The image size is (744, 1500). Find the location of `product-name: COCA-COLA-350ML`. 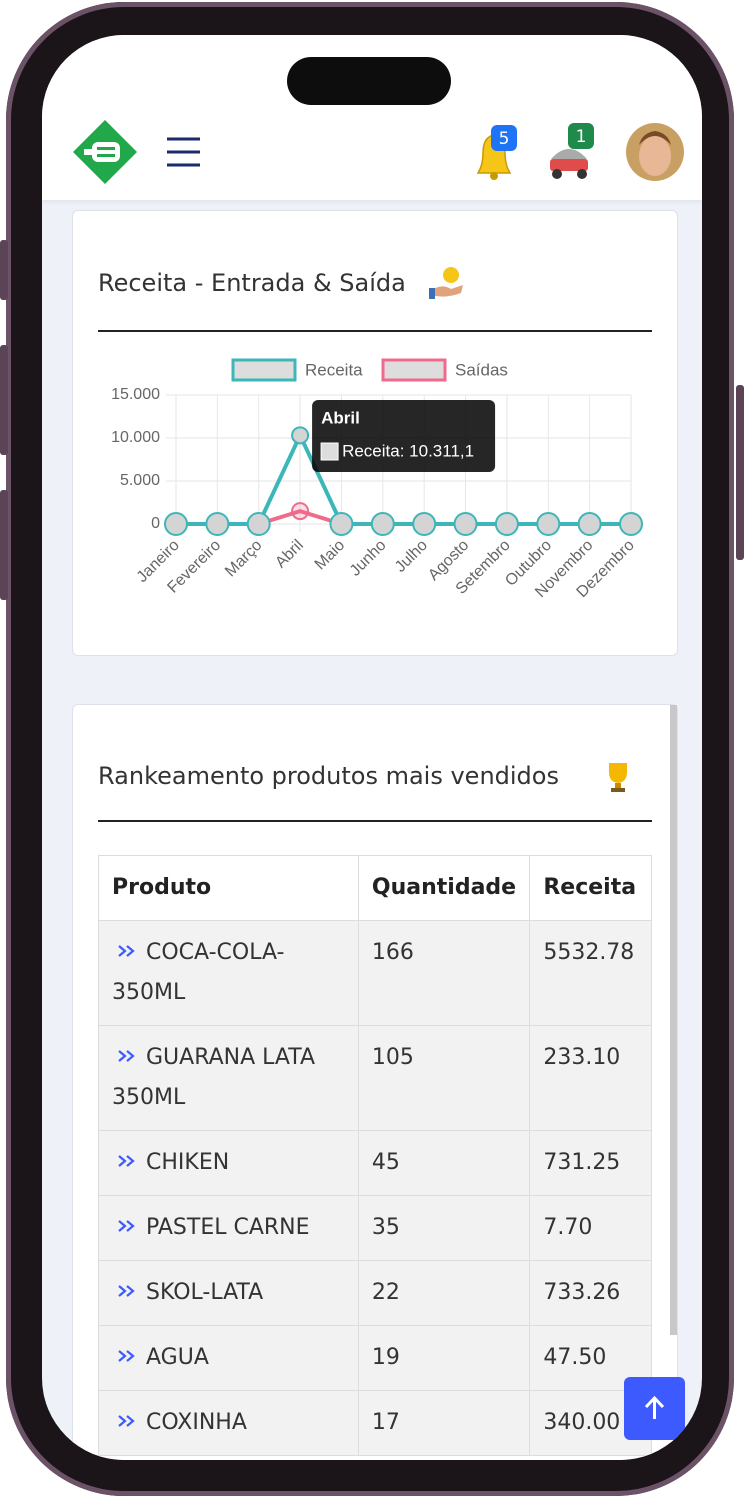

product-name: COCA-COLA-350ML is located at coordinates (198, 972).